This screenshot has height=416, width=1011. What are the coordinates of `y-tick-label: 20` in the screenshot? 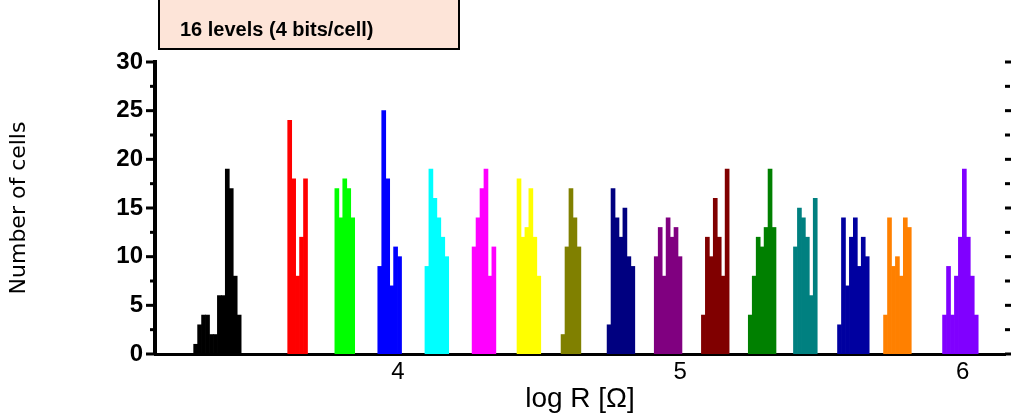 It's located at (129, 157).